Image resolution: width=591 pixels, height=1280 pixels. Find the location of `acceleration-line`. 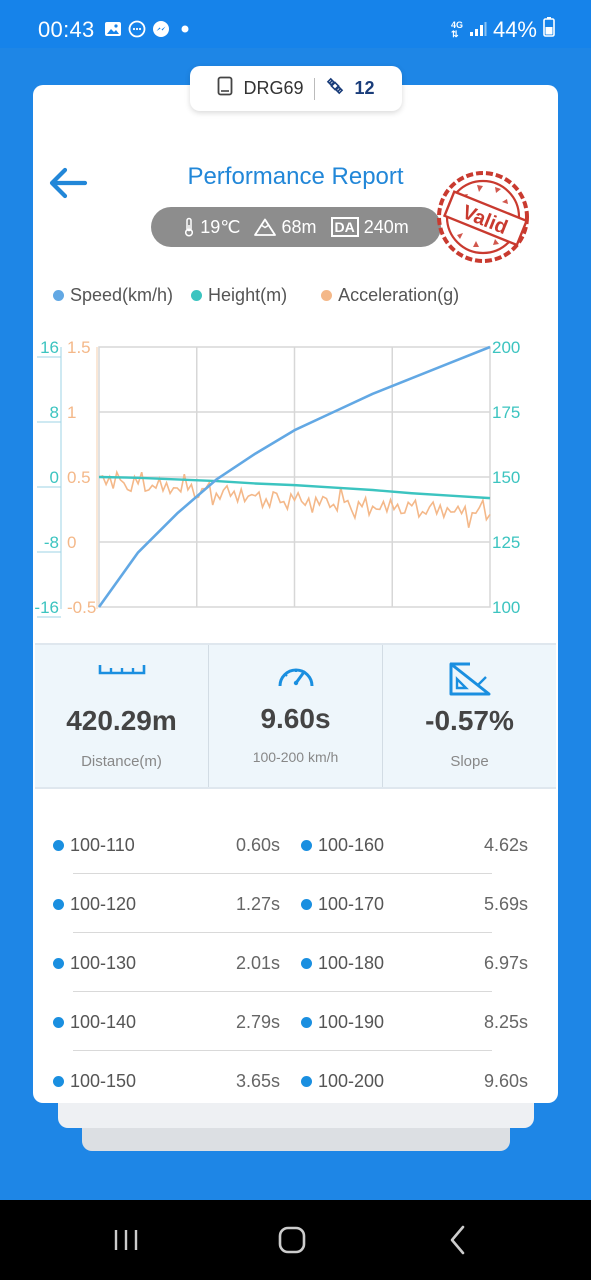

acceleration-line is located at coordinates (294, 498).